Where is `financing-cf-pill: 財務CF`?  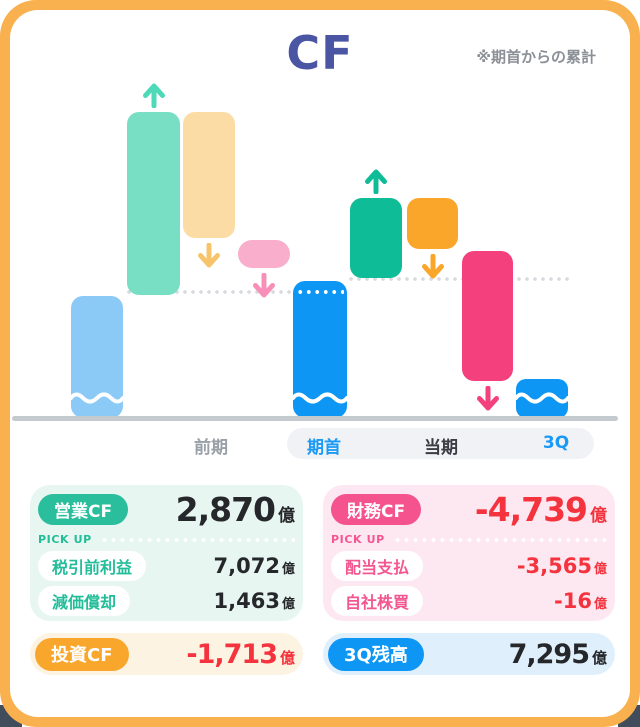 financing-cf-pill: 財務CF is located at coordinates (376, 509).